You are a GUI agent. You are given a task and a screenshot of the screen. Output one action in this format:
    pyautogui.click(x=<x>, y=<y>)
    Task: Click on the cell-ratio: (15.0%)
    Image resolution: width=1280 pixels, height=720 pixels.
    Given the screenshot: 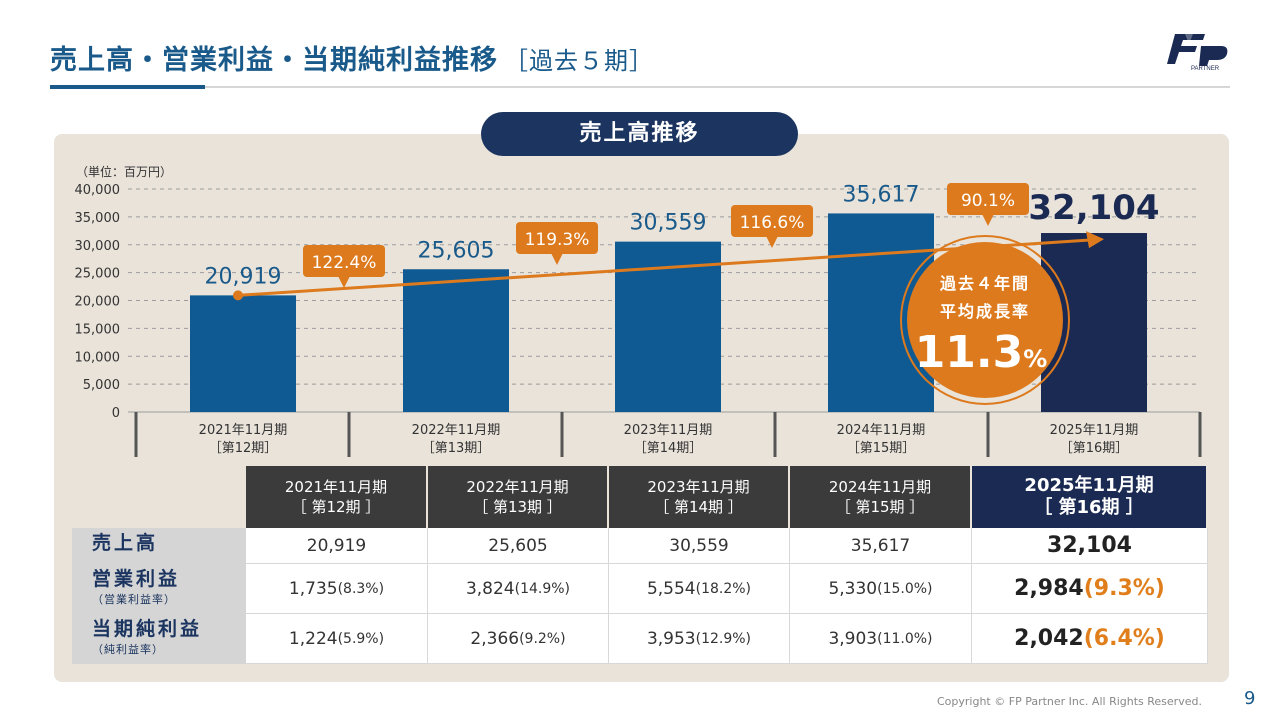 What is the action you would take?
    pyautogui.click(x=905, y=588)
    